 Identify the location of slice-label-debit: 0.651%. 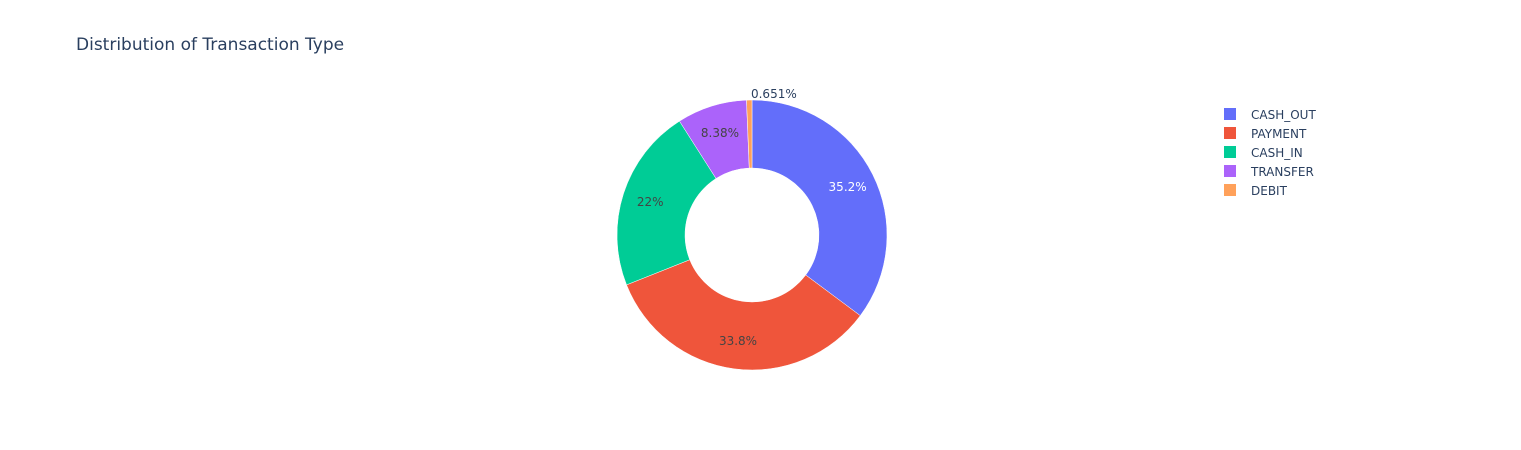
(774, 94).